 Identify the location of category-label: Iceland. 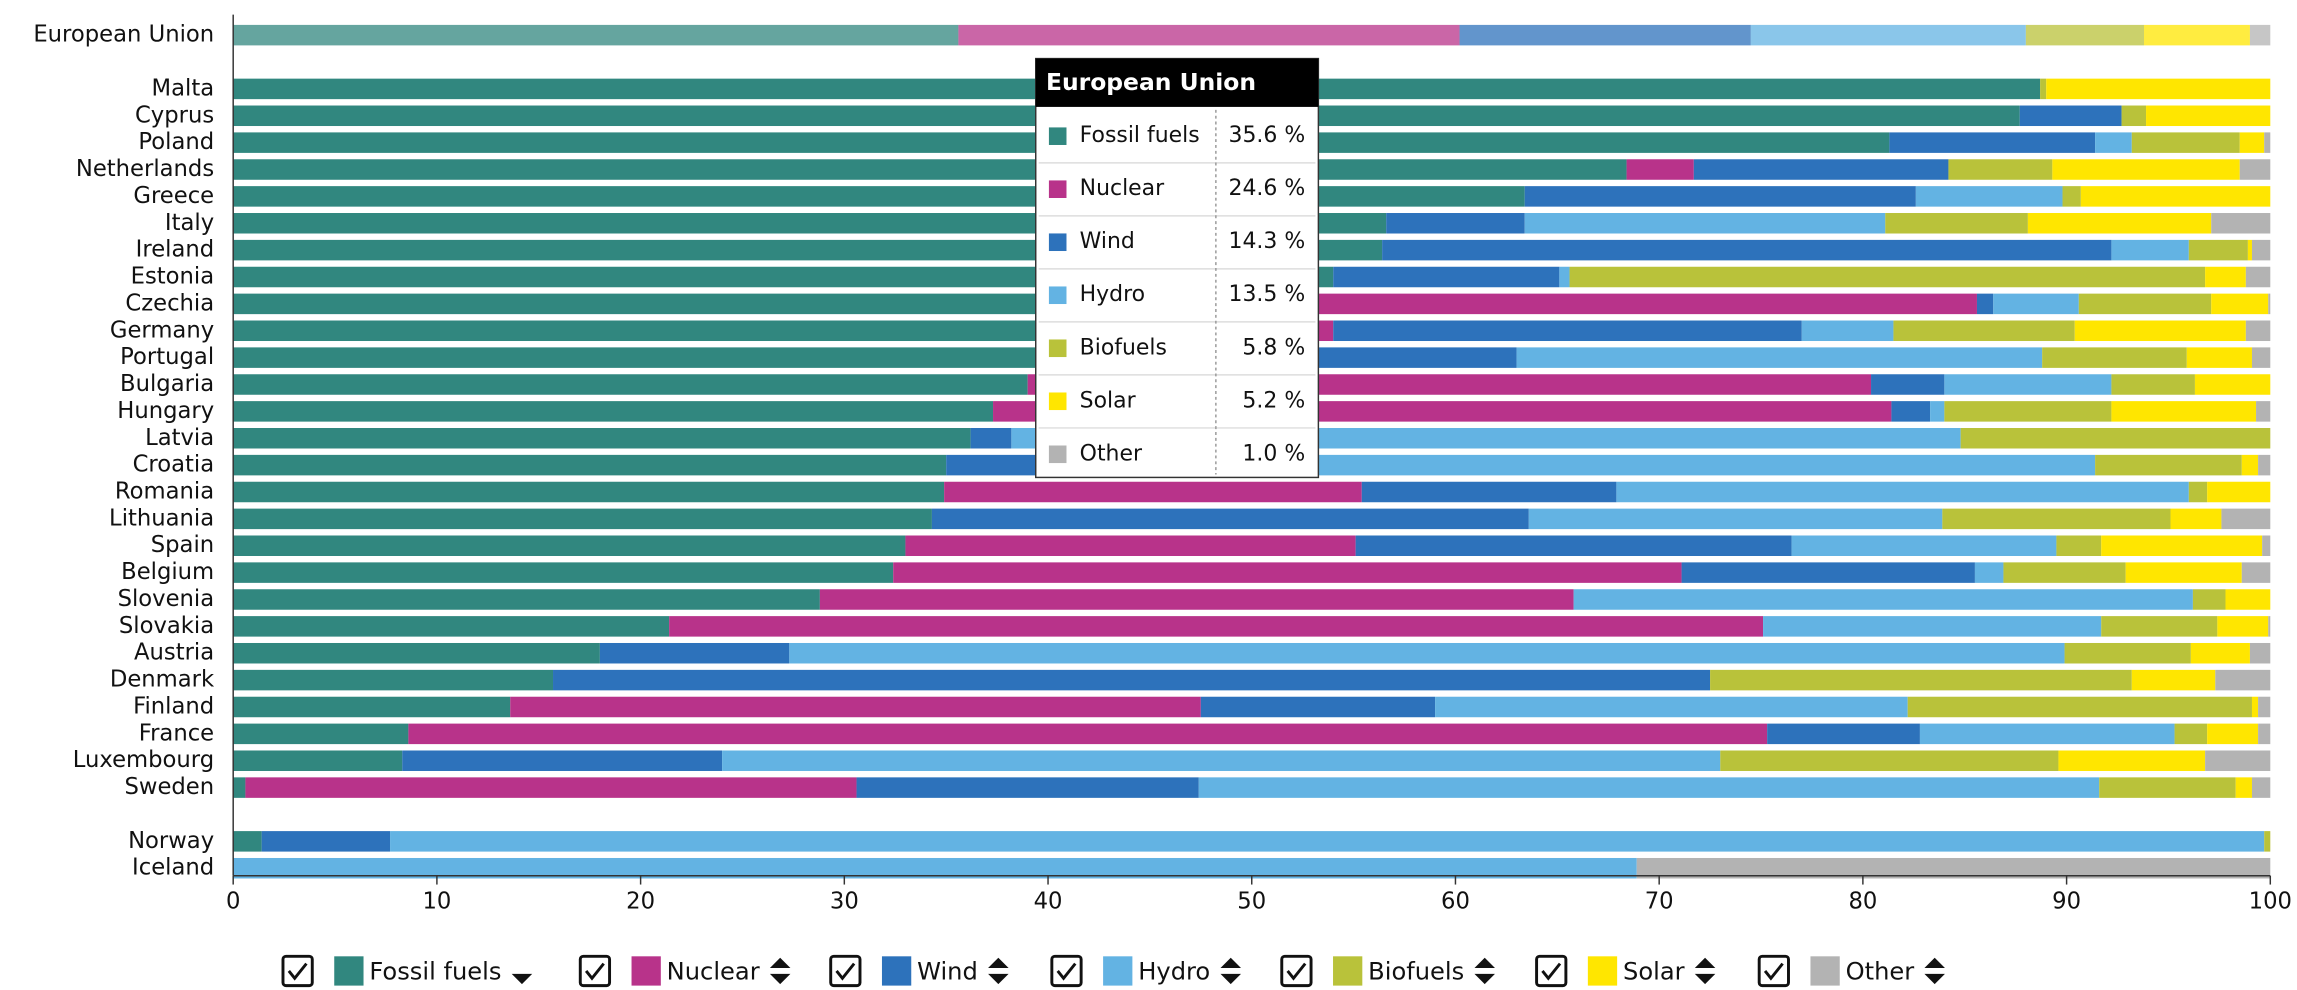
(173, 868).